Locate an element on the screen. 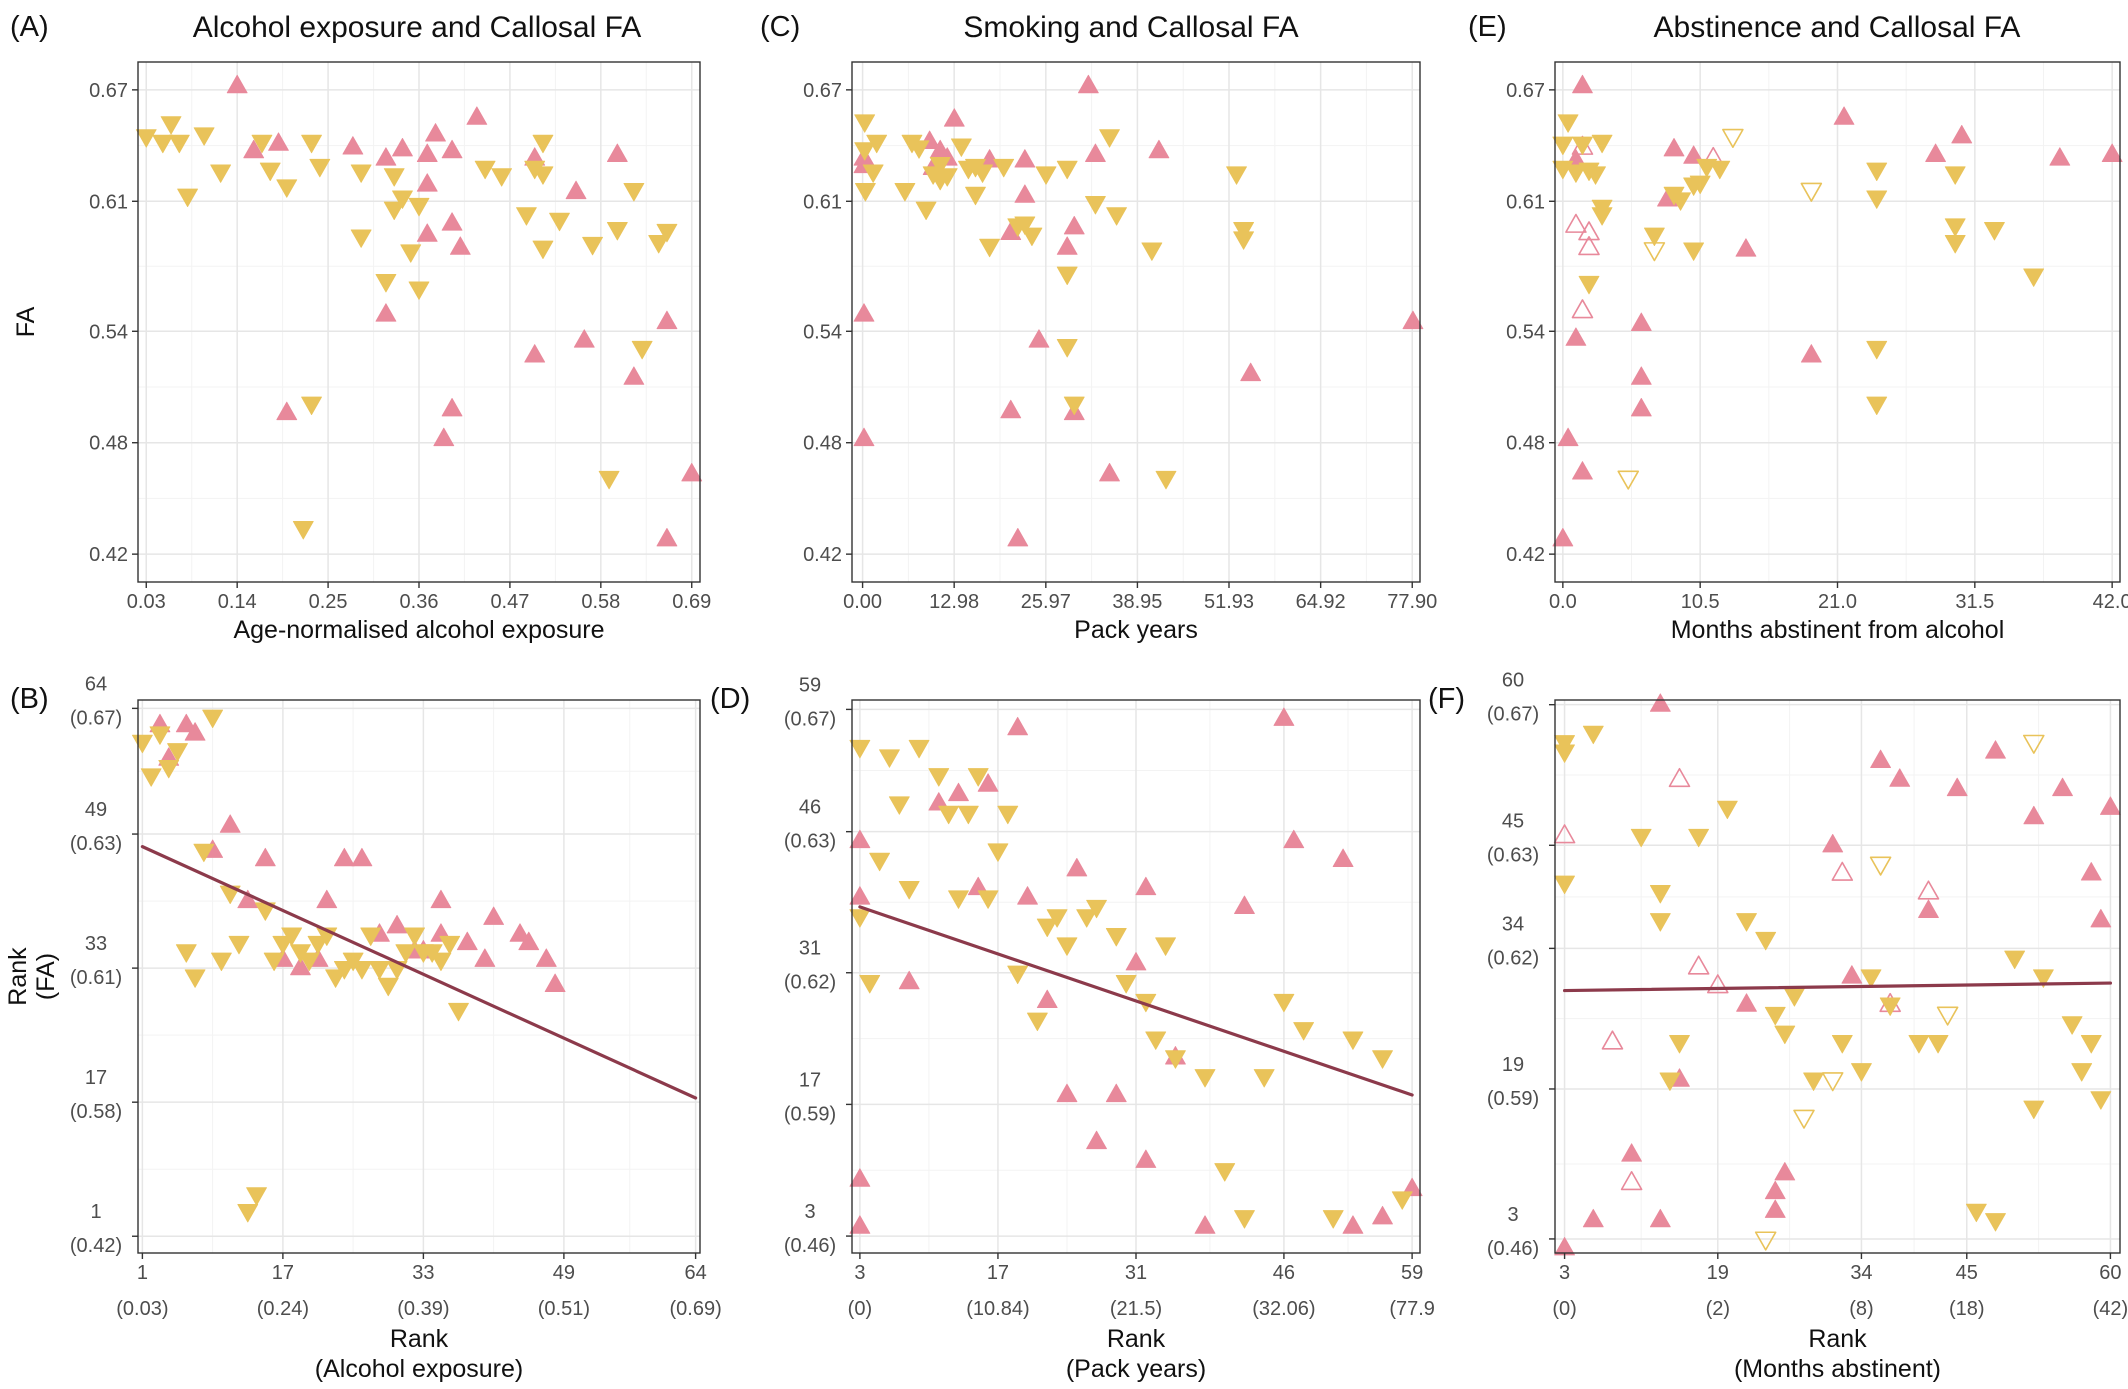 This screenshot has width=2128, height=1389. x-tick-sublabel: (77.9 is located at coordinates (1412, 1309).